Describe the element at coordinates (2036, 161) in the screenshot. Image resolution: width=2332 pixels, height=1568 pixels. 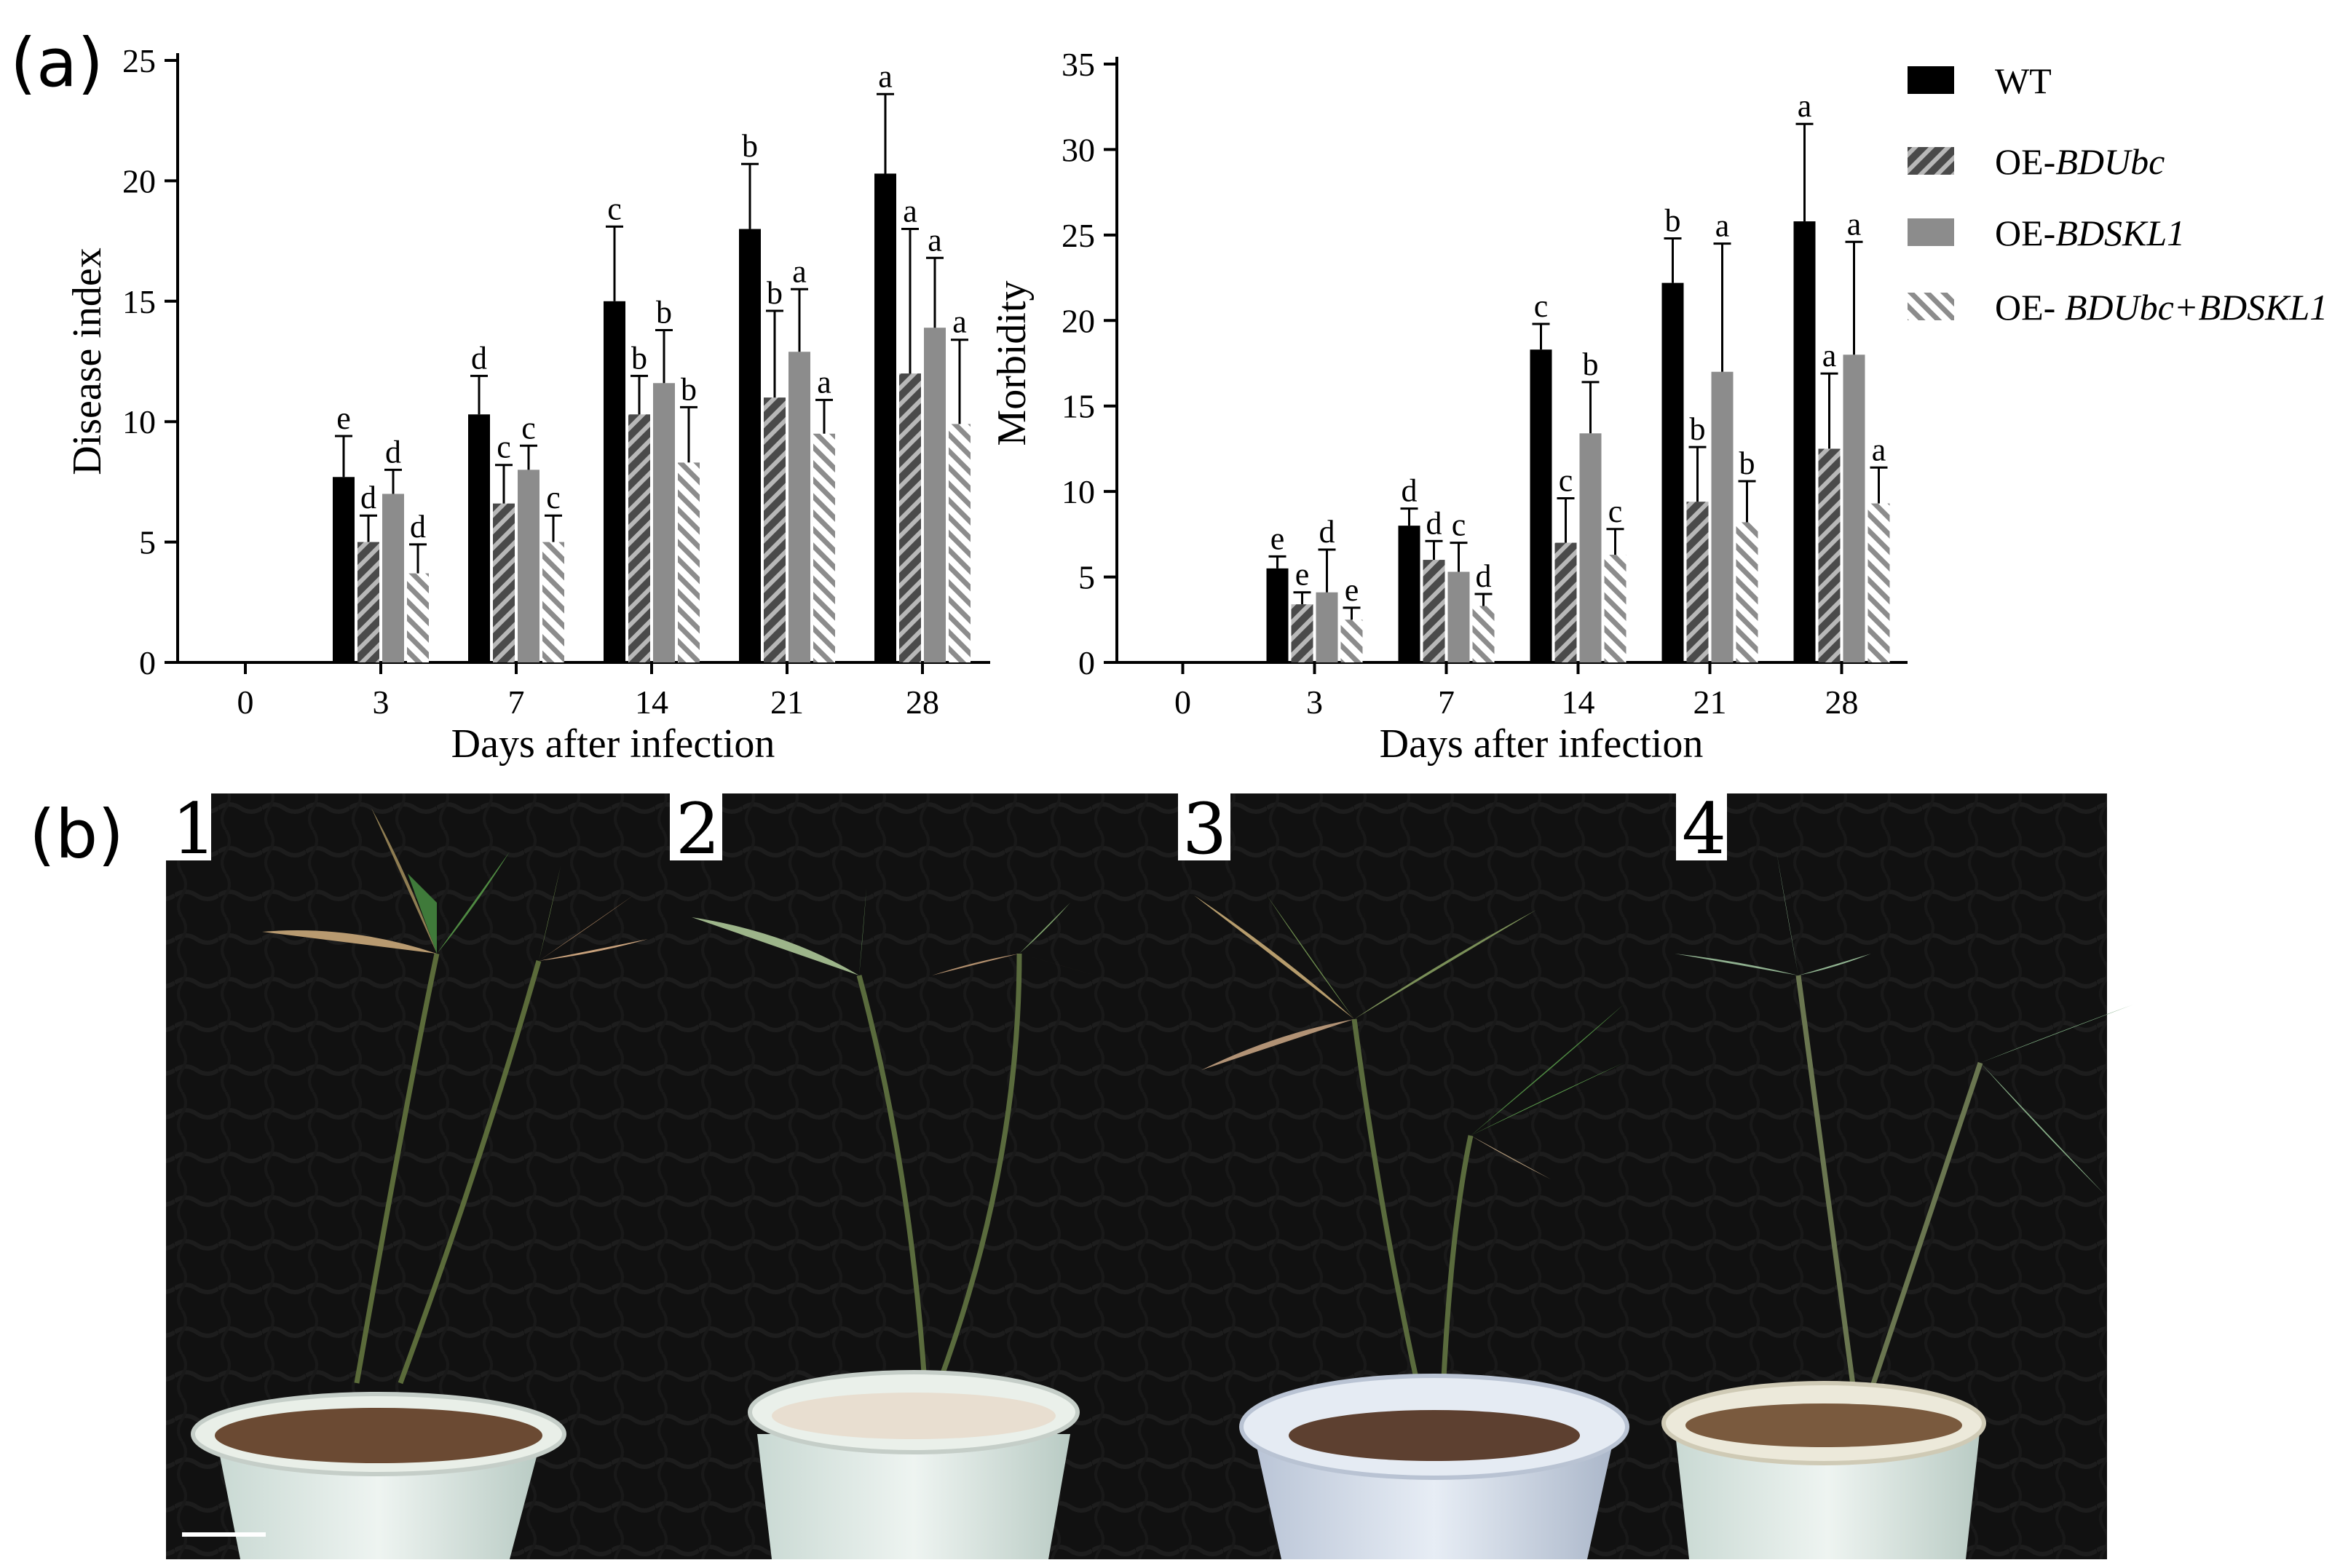
I see `legend-item-oe-bdubc: OE-BDUbc` at that location.